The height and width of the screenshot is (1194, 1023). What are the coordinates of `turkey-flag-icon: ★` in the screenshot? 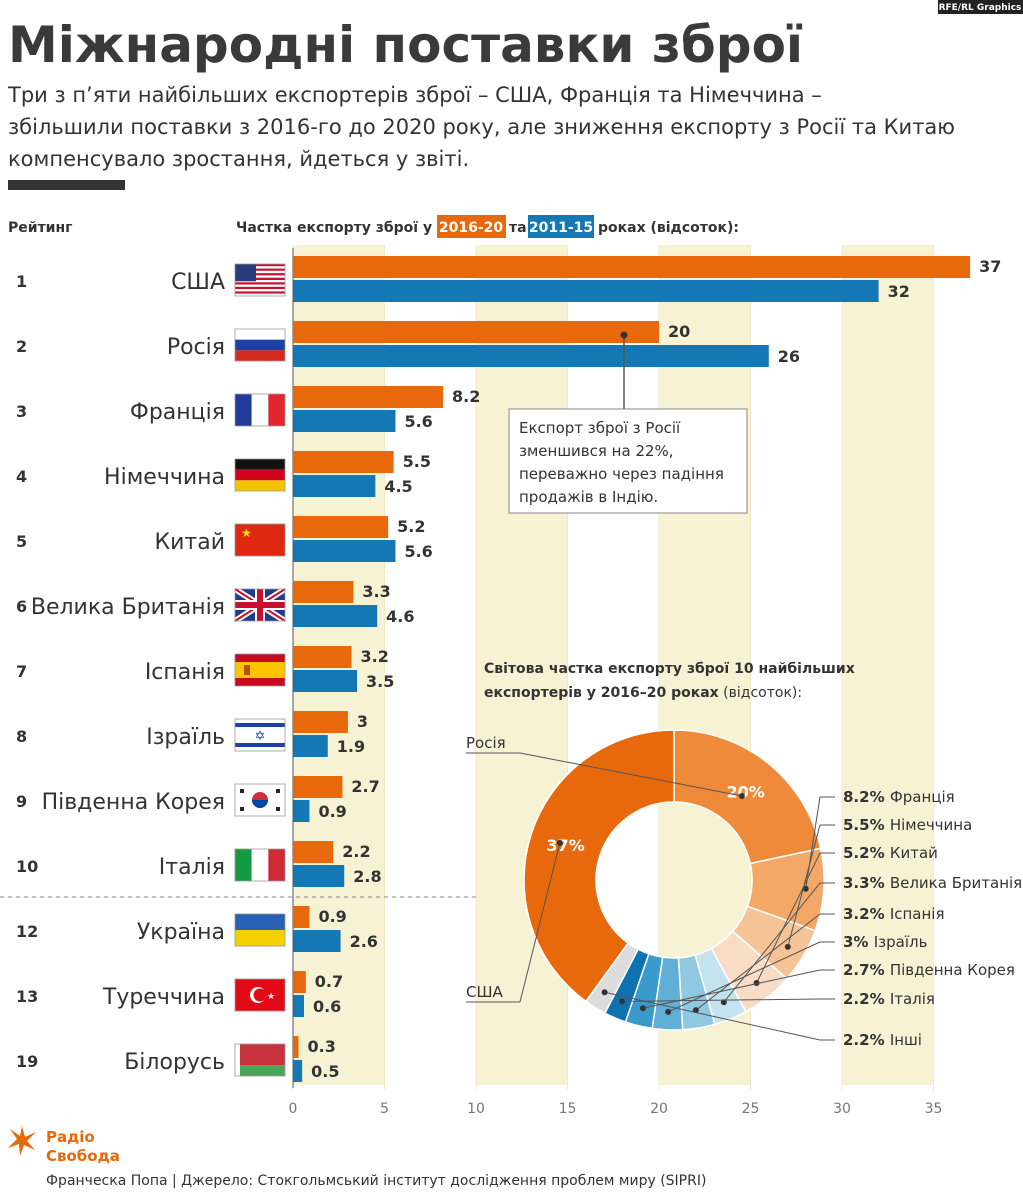 It's located at (260, 995).